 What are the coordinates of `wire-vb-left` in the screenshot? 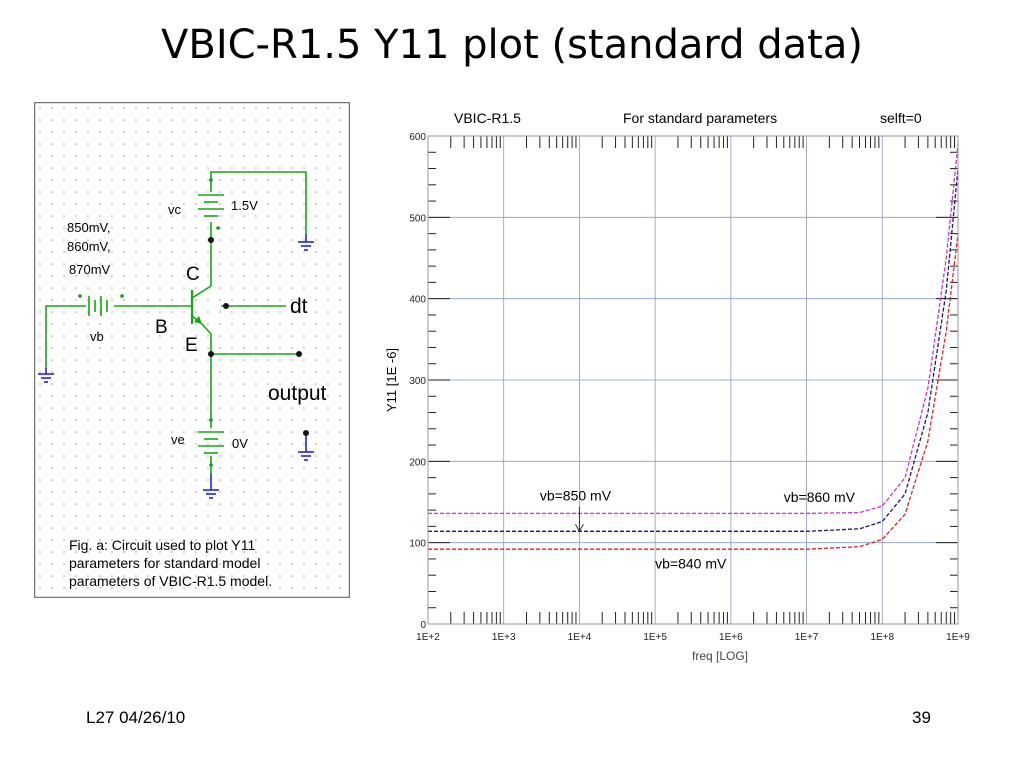 It's located at (65, 336).